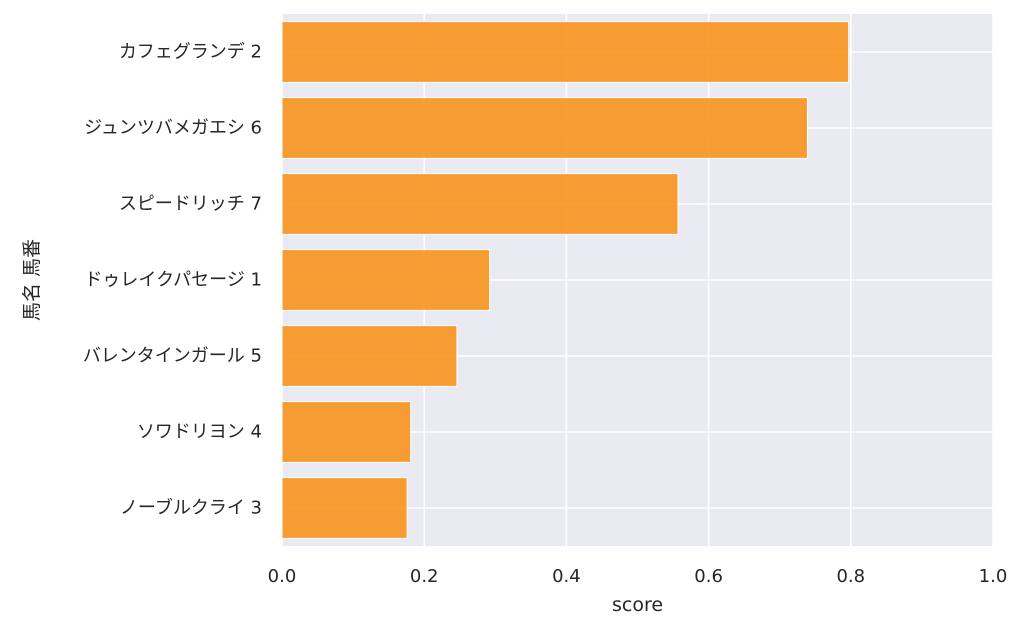 The image size is (1024, 629). What do you see at coordinates (282, 576) in the screenshot?
I see `x-tick-label: 0.0` at bounding box center [282, 576].